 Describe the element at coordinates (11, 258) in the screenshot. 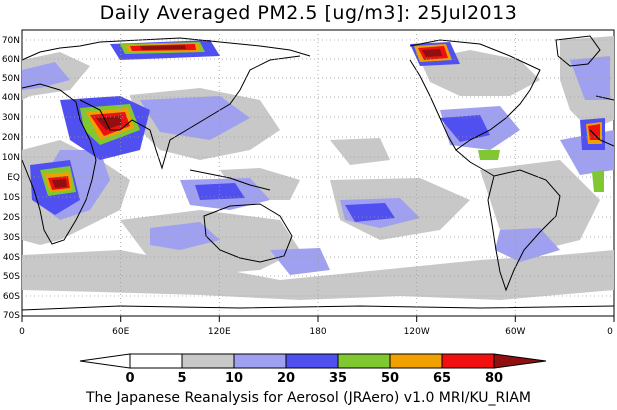

I see `lat-label: 40S` at that location.